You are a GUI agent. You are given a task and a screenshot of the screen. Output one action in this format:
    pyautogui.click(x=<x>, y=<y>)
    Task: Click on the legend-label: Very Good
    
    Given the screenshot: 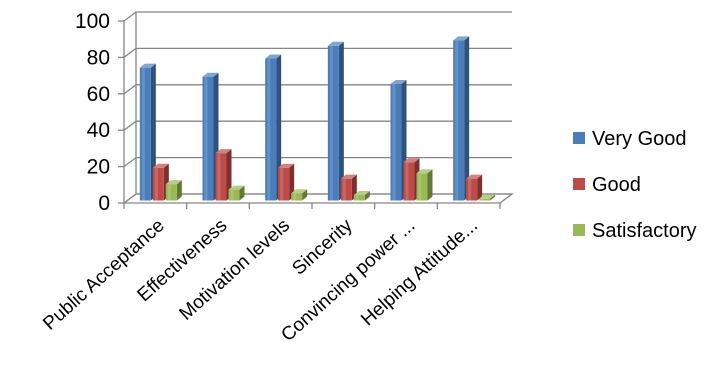 What is the action you would take?
    pyautogui.click(x=639, y=139)
    